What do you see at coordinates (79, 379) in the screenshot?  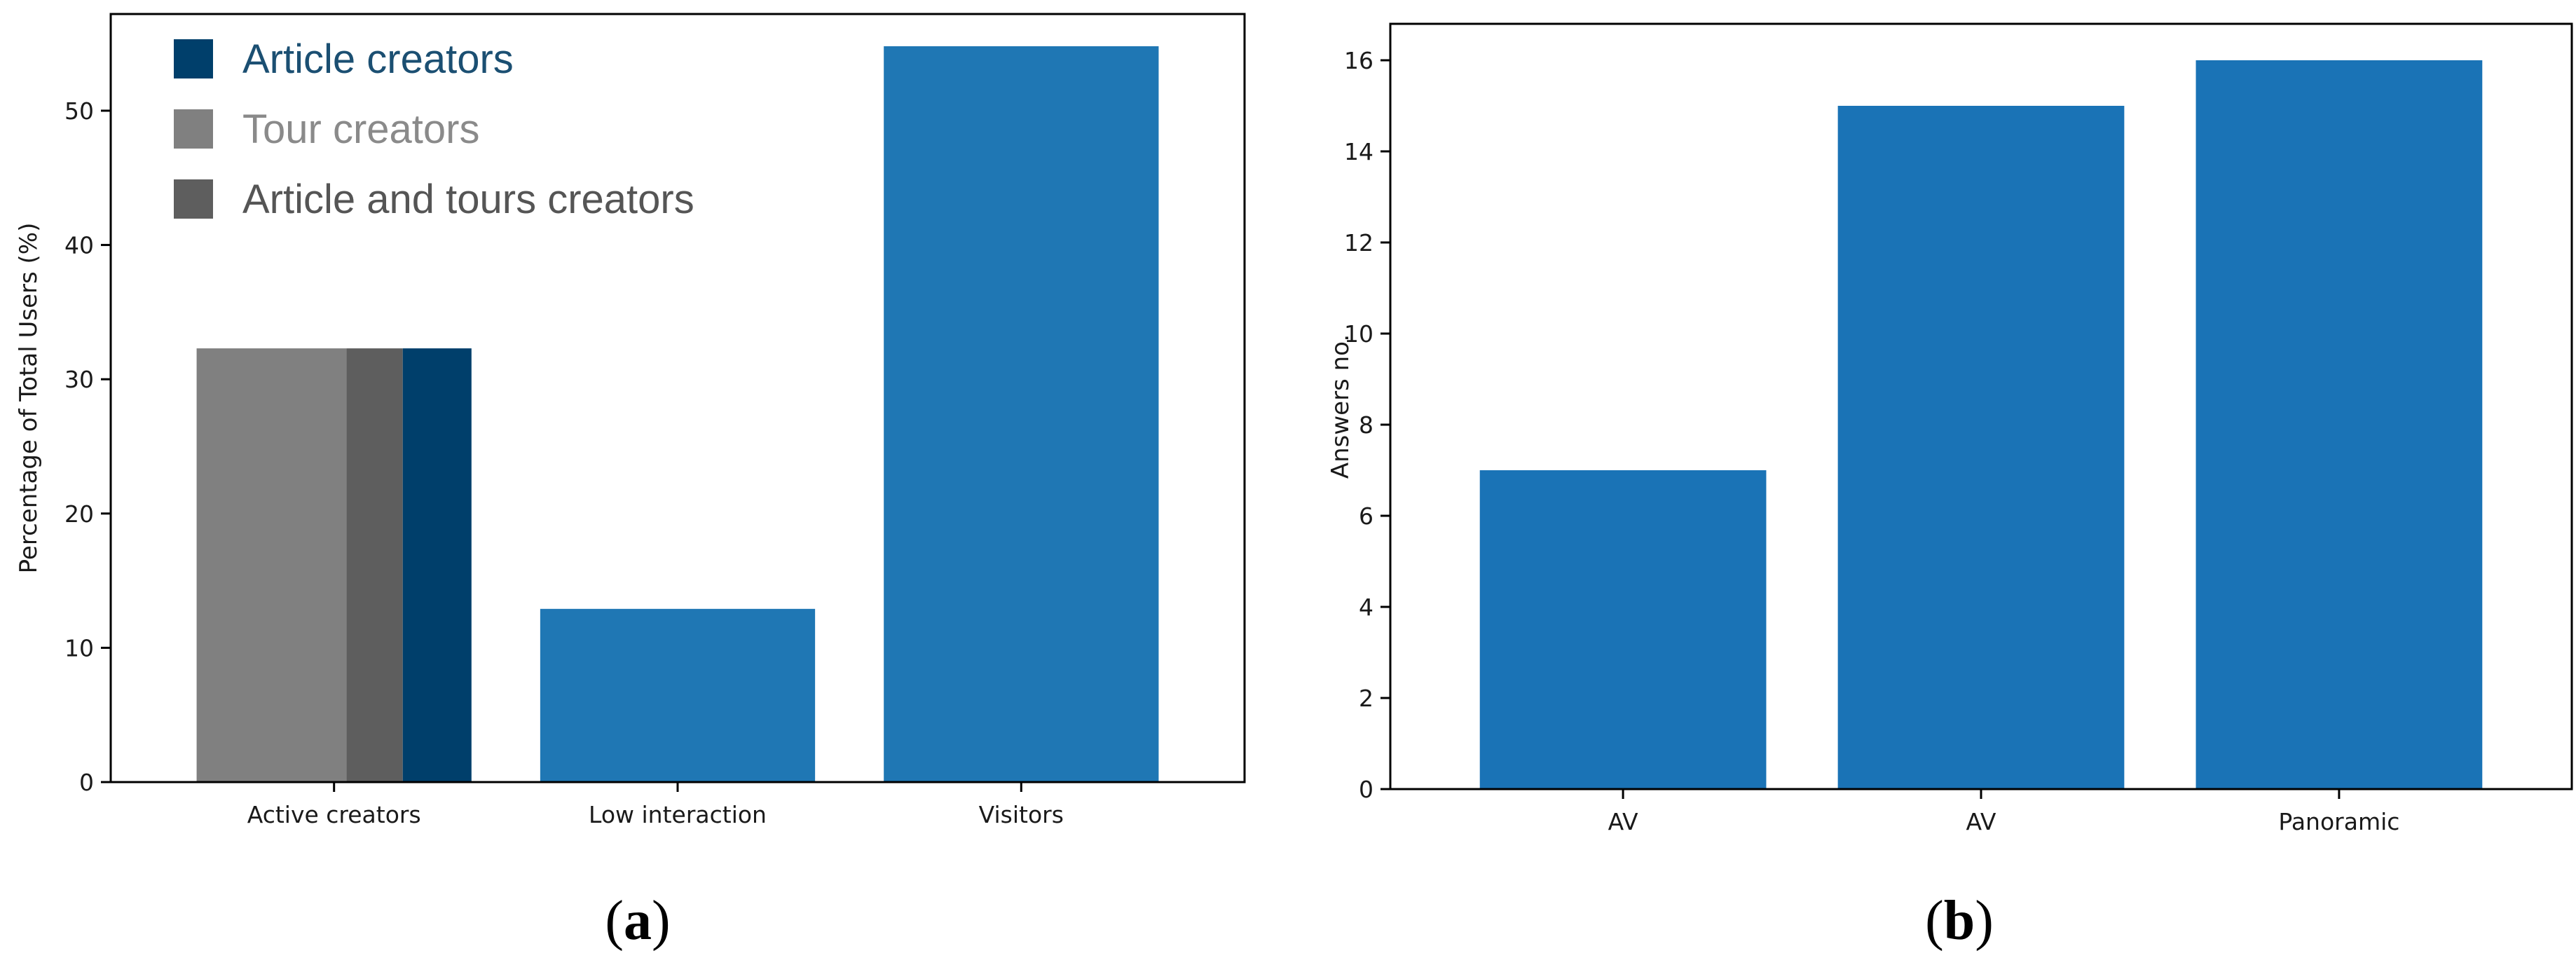 I see `y-tick-label-a: 30` at bounding box center [79, 379].